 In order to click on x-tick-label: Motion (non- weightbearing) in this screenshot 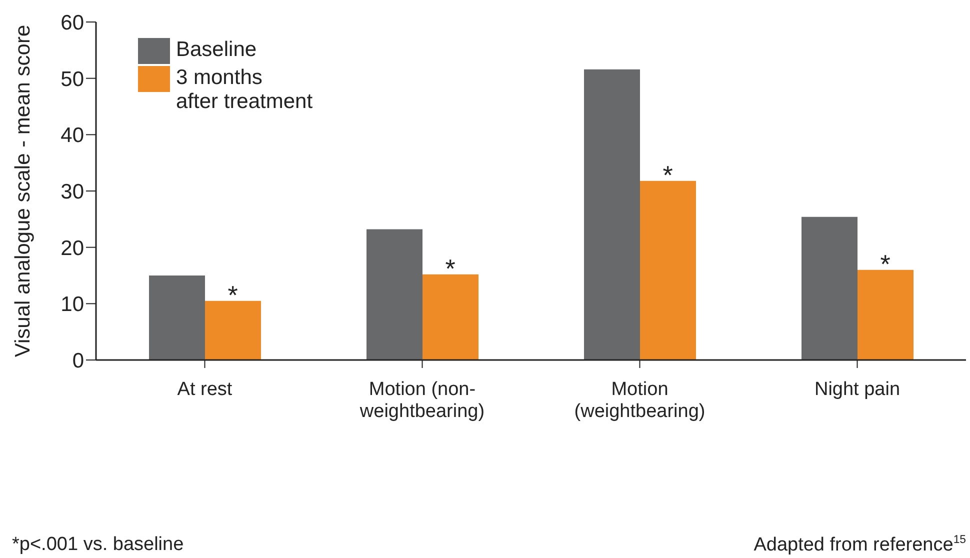, I will do `click(421, 400)`.